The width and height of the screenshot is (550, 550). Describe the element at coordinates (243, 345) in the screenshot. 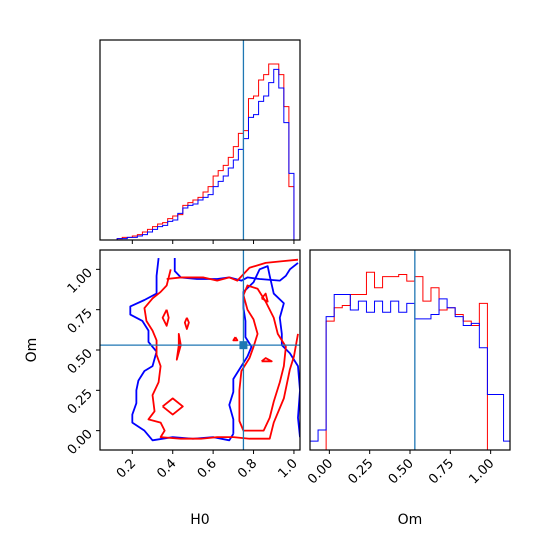

I see `truth-marker` at that location.